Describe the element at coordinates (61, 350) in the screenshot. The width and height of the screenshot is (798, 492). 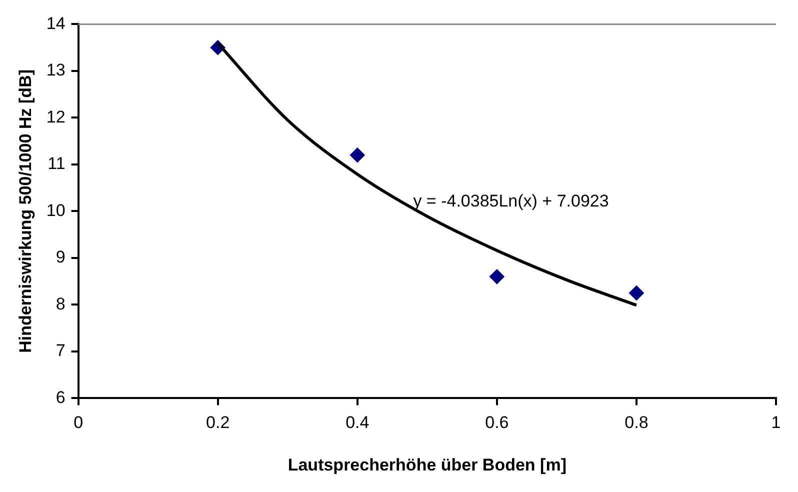
I see `y-tick-label: 7` at that location.